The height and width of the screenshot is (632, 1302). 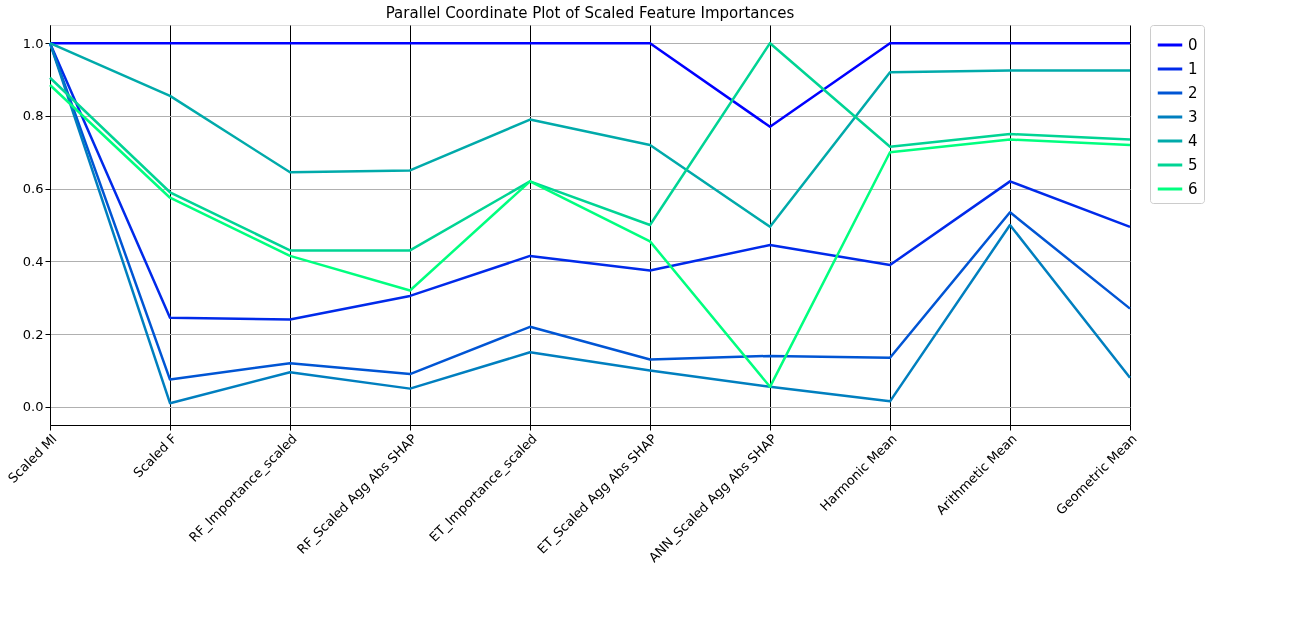 I want to click on chart-title: Parallel Coordinate Plot of Scaled Feature Importances, so click(x=590, y=12).